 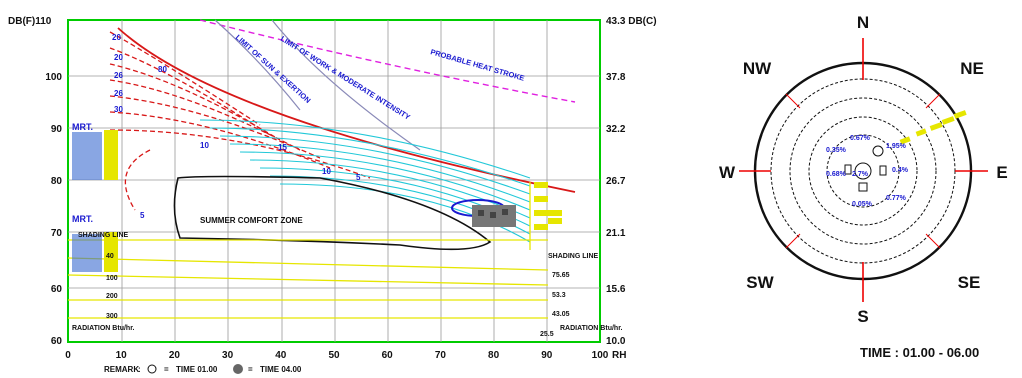 I want to click on svg-text: 53.3, so click(x=559, y=295).